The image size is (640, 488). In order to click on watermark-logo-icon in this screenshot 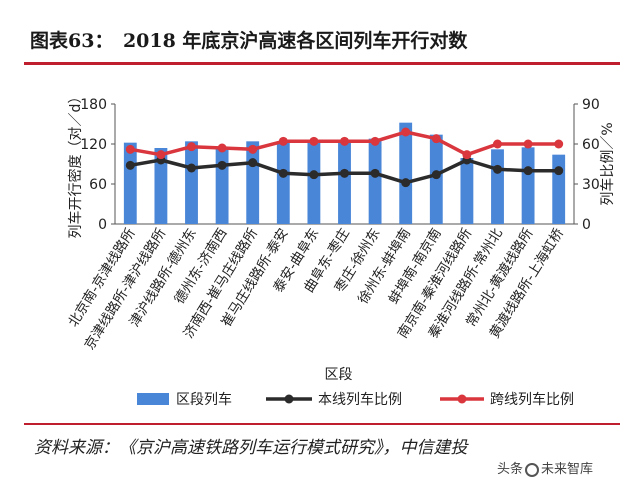, I will do `click(532, 470)`.